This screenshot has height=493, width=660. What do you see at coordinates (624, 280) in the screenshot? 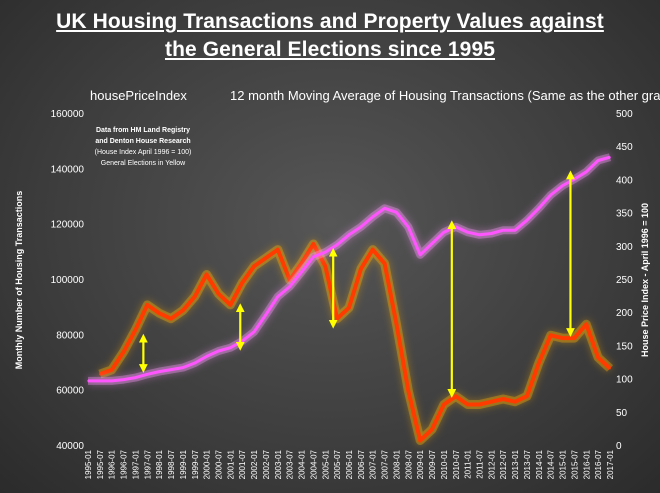
I see `y-right-tick-label: 250` at bounding box center [624, 280].